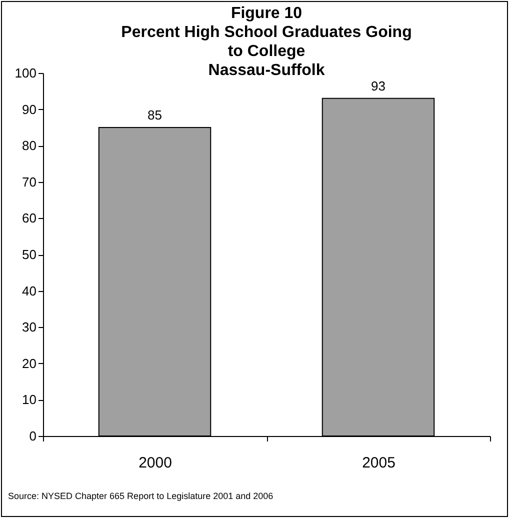 This screenshot has height=520, width=511. What do you see at coordinates (25, 73) in the screenshot?
I see `y-tick-label: 100` at bounding box center [25, 73].